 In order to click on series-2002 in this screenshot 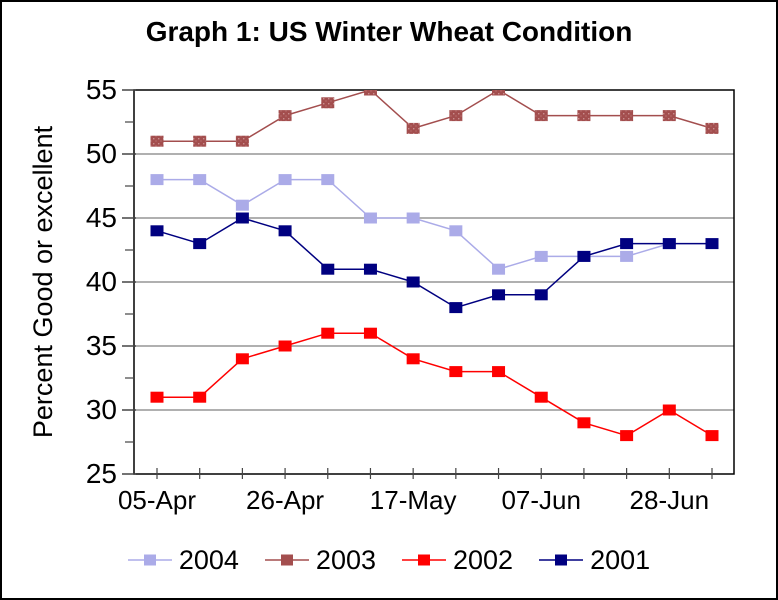, I will do `click(434, 384)`.